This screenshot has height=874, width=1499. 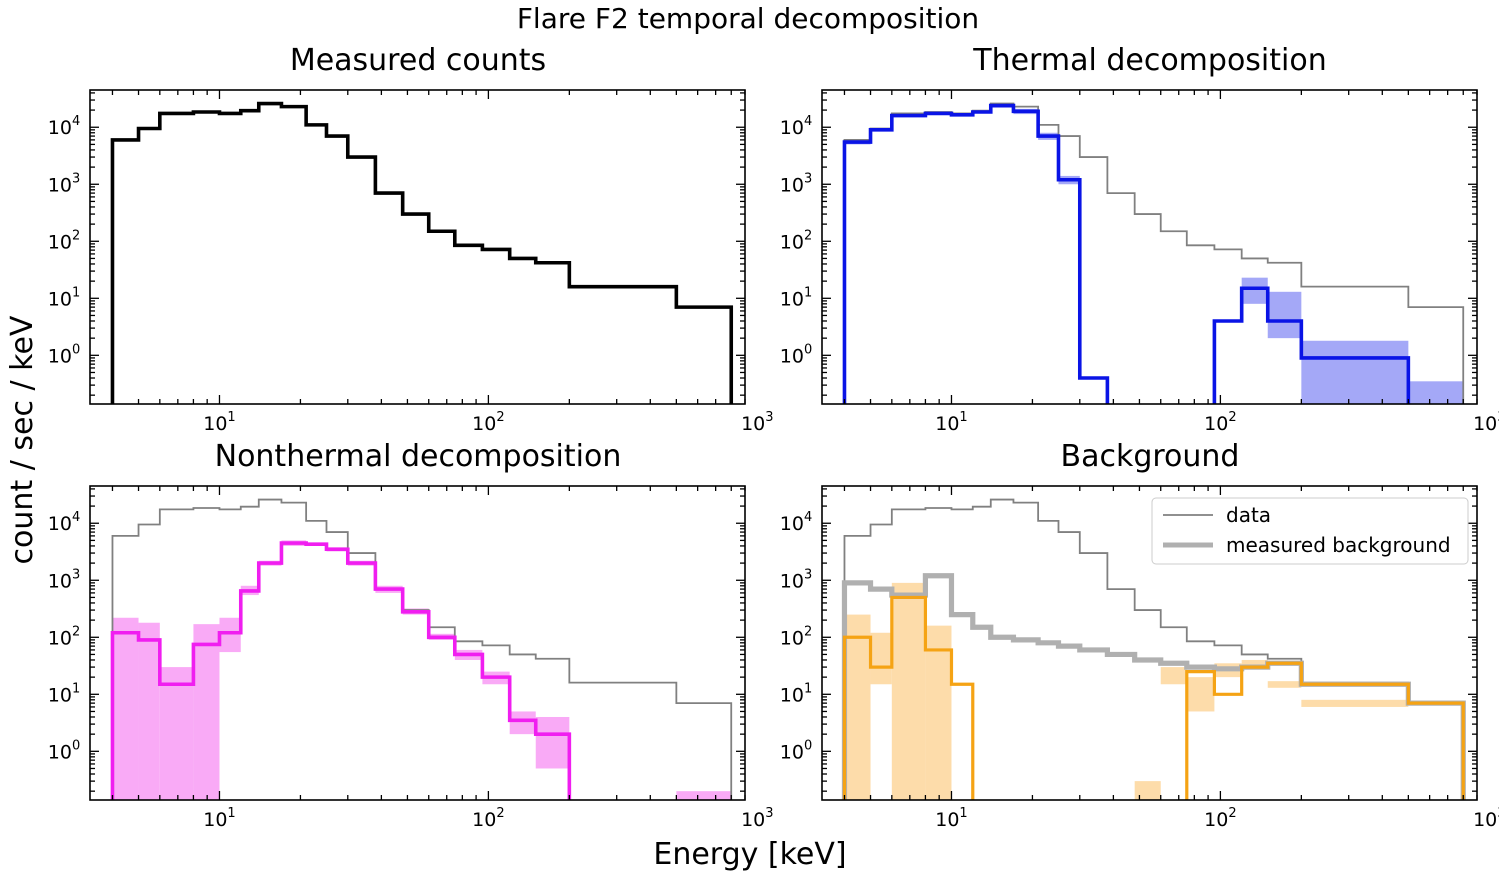 What do you see at coordinates (1150, 456) in the screenshot?
I see `panel-title: Background` at bounding box center [1150, 456].